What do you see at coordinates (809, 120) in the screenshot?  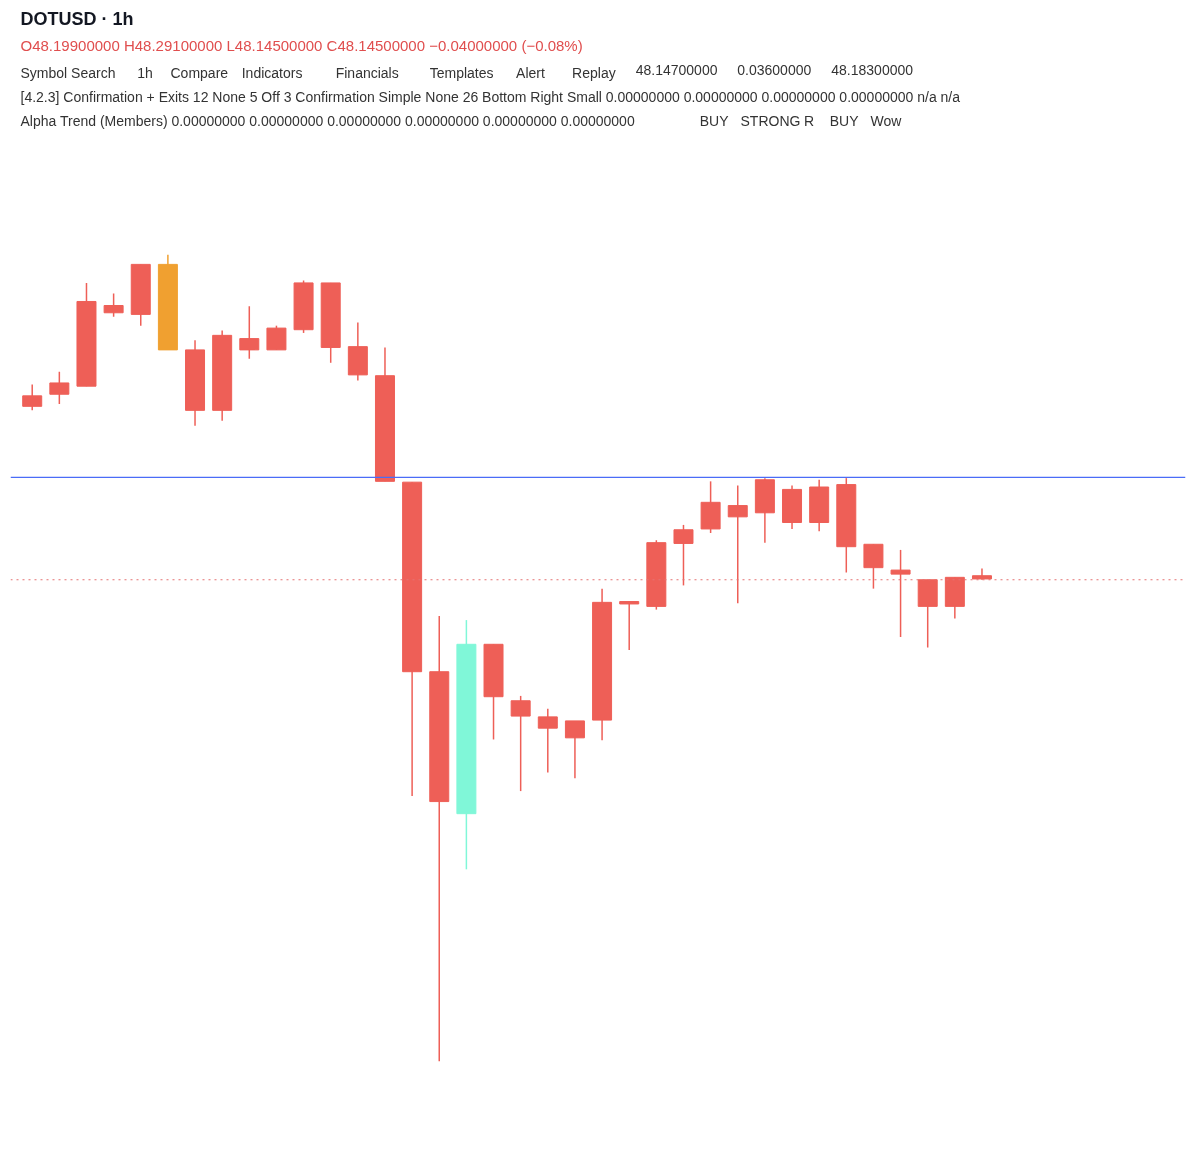 I see `text: R` at bounding box center [809, 120].